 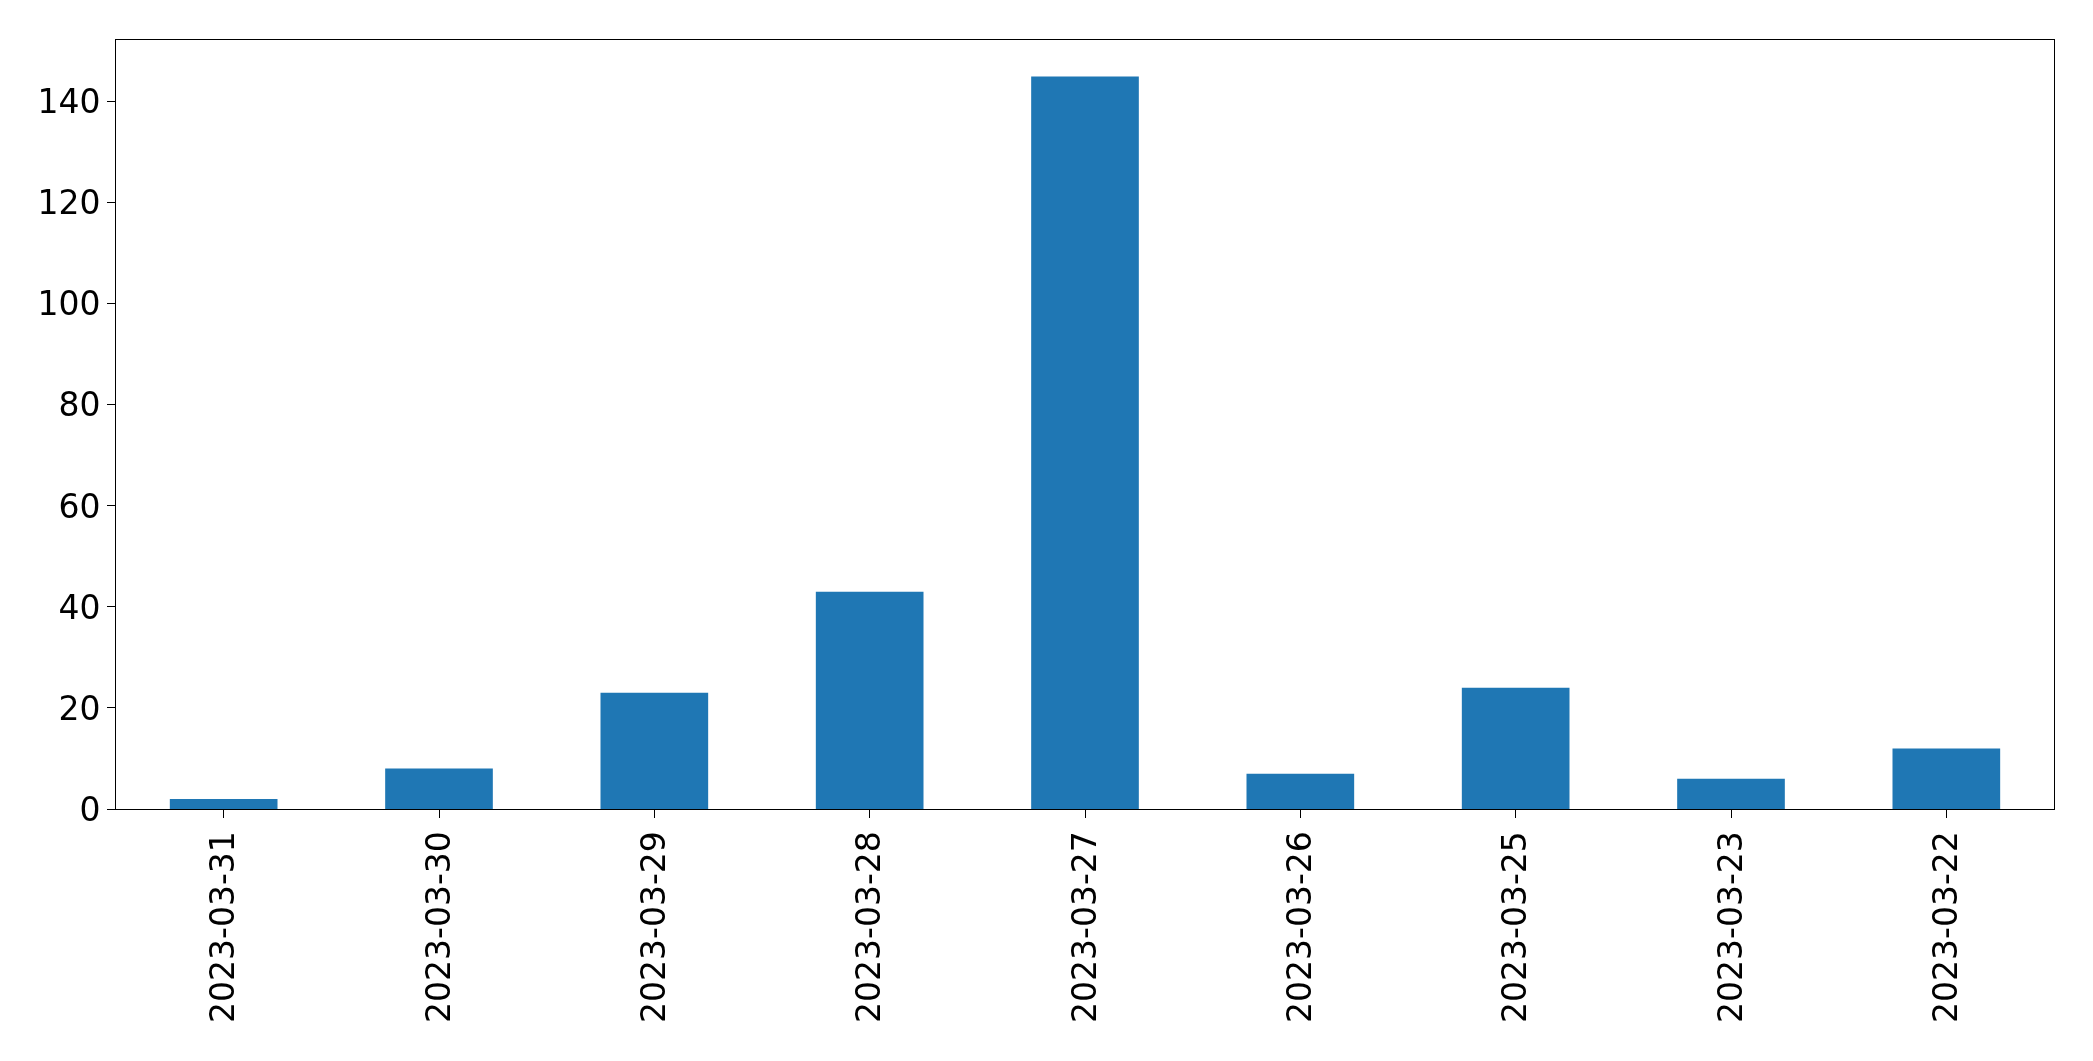 What do you see at coordinates (79, 607) in the screenshot?
I see `y-tick-label: 40` at bounding box center [79, 607].